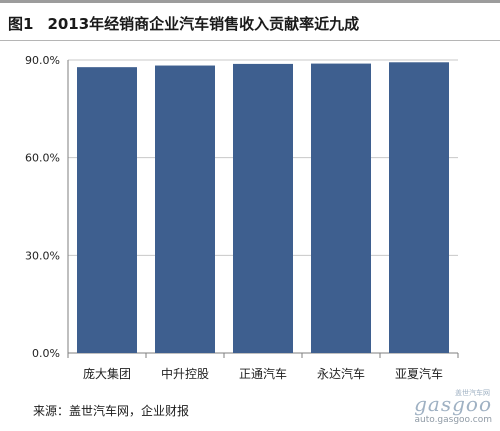 This screenshot has width=500, height=431. Describe the element at coordinates (46, 353) in the screenshot. I see `y-tick-label: 0.0%` at that location.